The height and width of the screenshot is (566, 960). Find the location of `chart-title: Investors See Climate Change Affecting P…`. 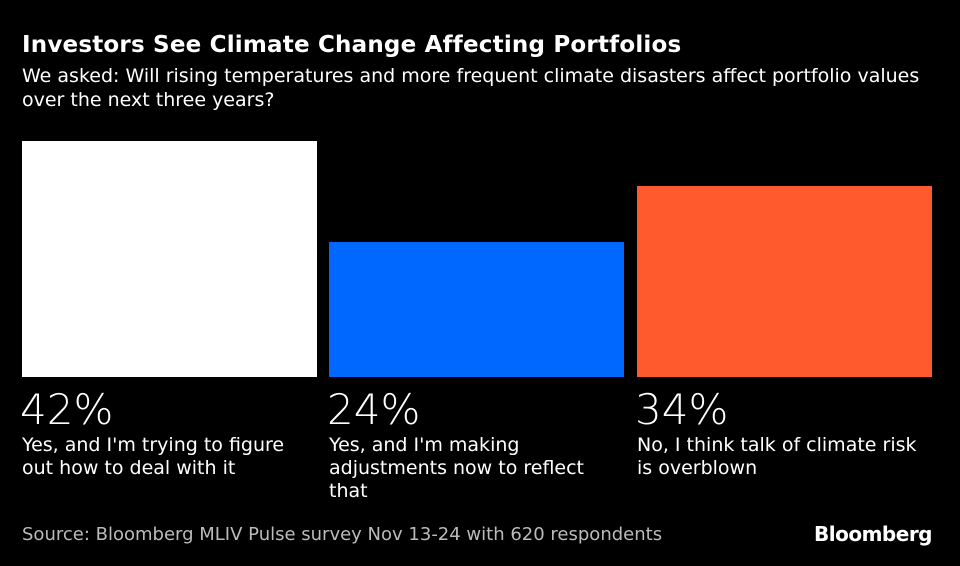

chart-title: Investors See Climate Change Affecting P… is located at coordinates (352, 45).